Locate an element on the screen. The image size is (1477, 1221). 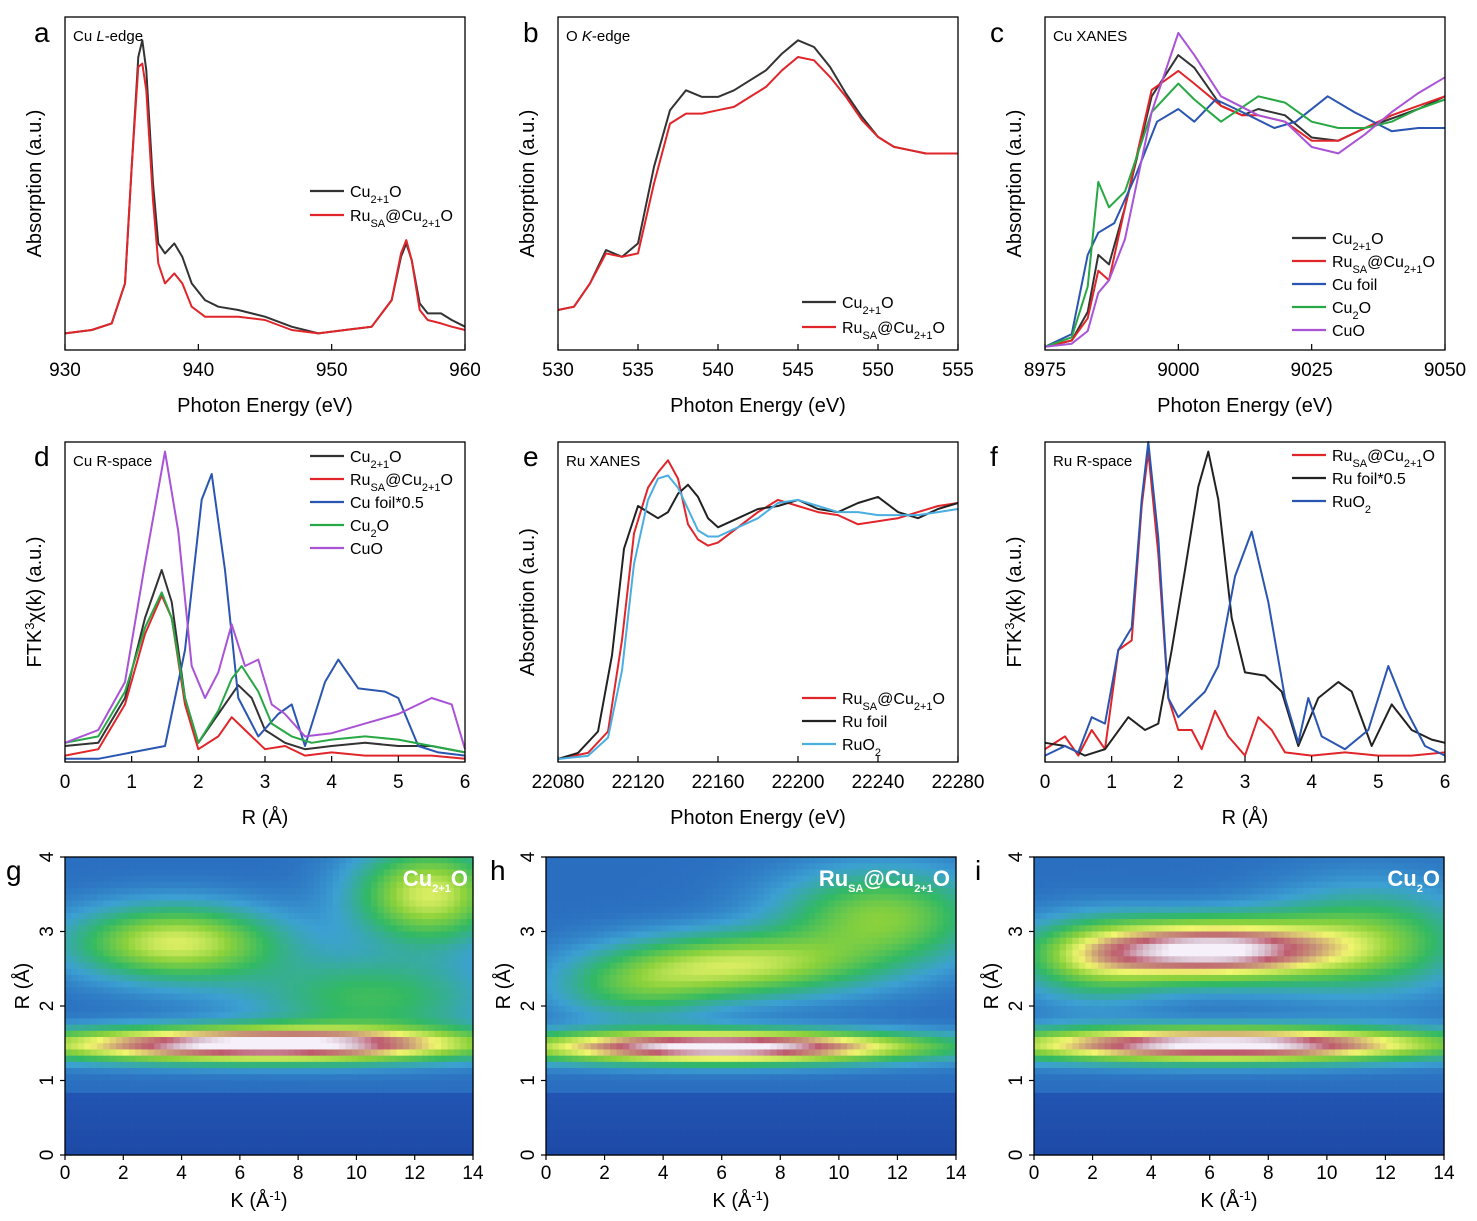
x-tick-label: 10 is located at coordinates (356, 1173).